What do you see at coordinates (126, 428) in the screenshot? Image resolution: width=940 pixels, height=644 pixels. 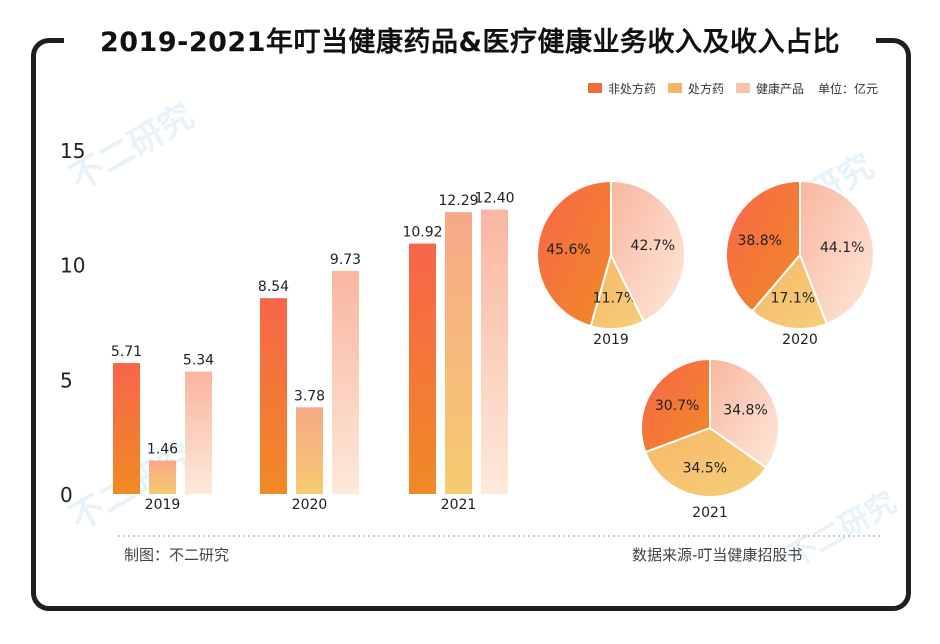 I see `bar-otc-2019` at bounding box center [126, 428].